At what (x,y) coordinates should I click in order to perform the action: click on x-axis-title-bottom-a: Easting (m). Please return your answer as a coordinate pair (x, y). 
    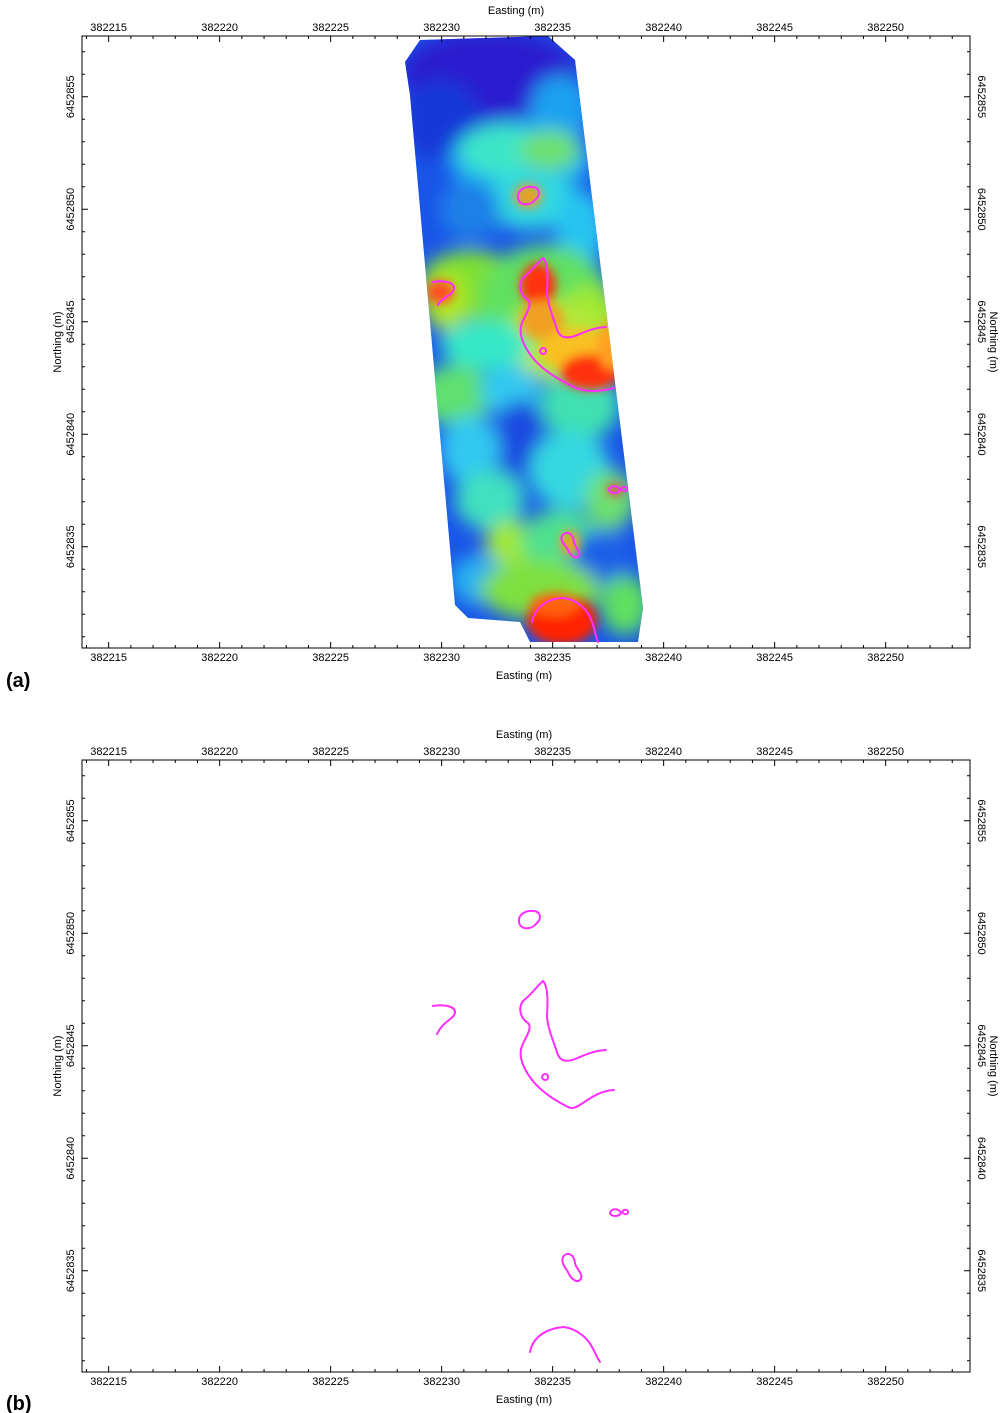
    Looking at the image, I should click on (524, 676).